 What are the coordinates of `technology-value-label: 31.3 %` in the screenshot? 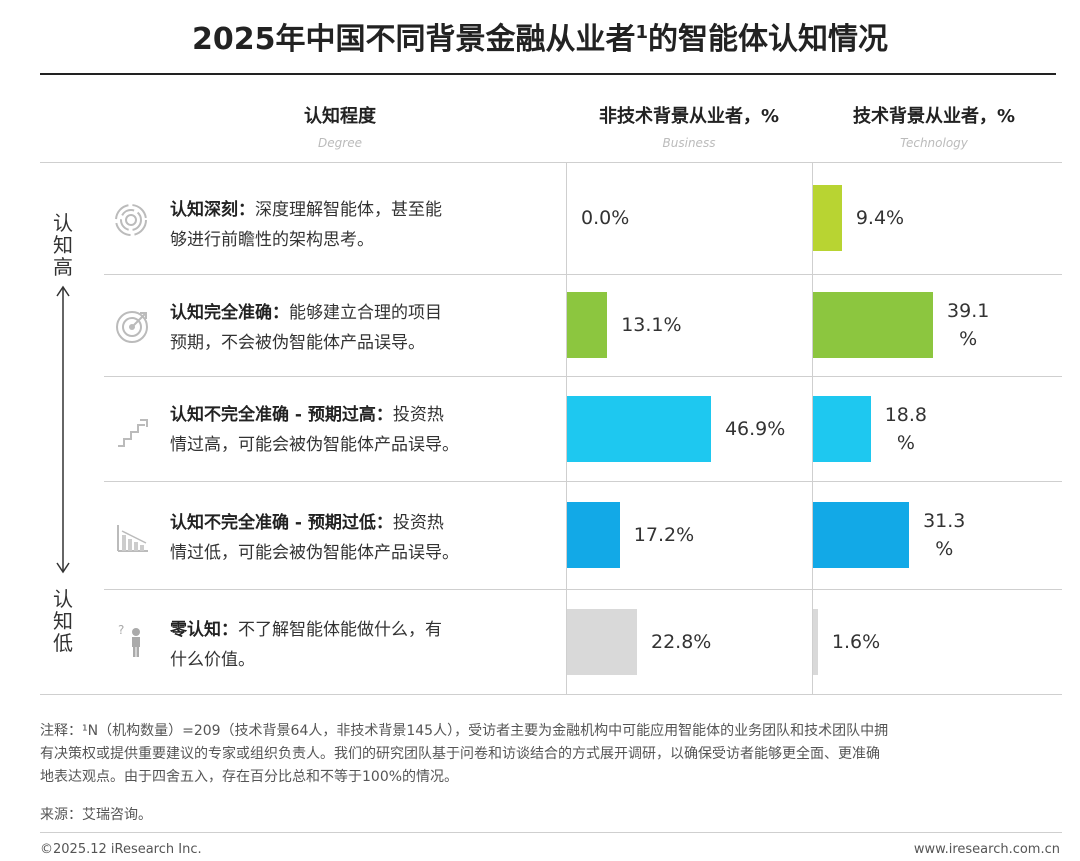 It's located at (944, 535).